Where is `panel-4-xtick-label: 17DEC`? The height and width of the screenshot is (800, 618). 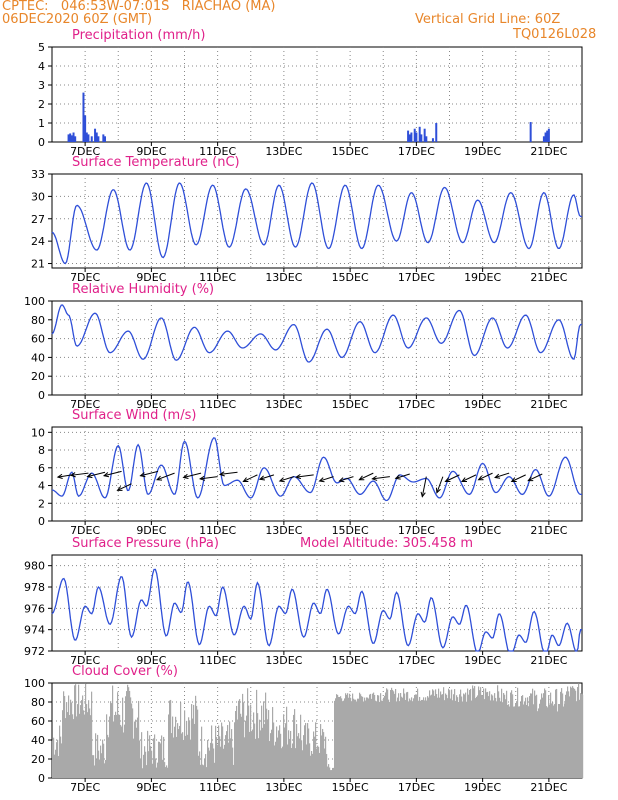
panel-4-xtick-label: 17DEC is located at coordinates (416, 530).